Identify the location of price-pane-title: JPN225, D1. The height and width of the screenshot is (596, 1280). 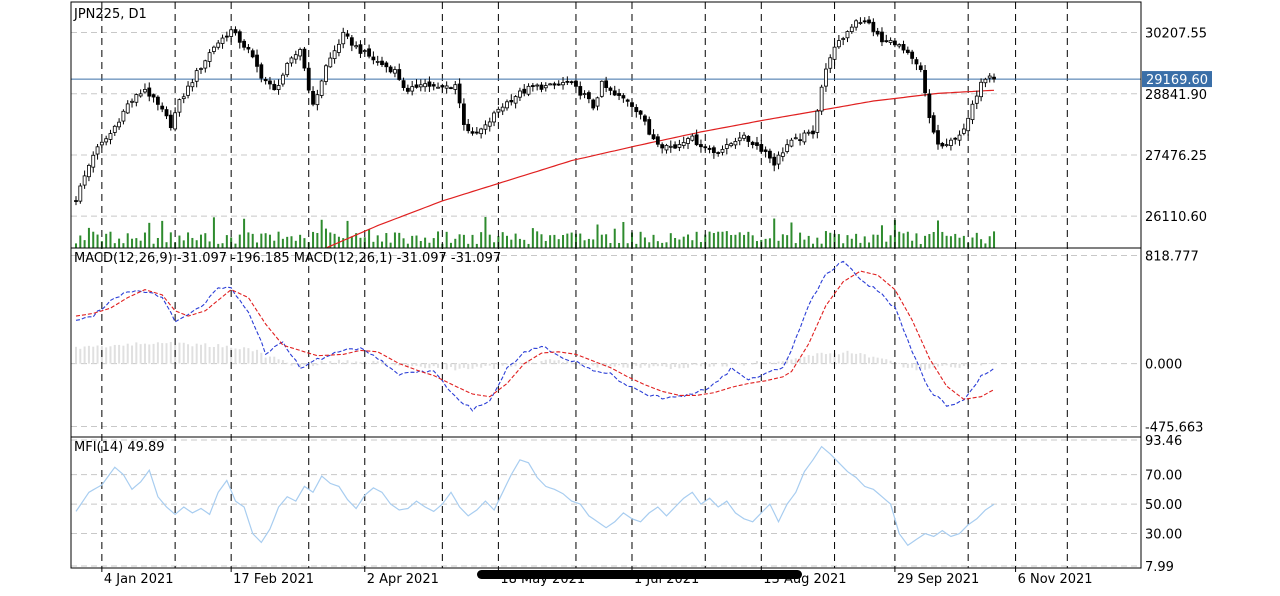
(110, 14).